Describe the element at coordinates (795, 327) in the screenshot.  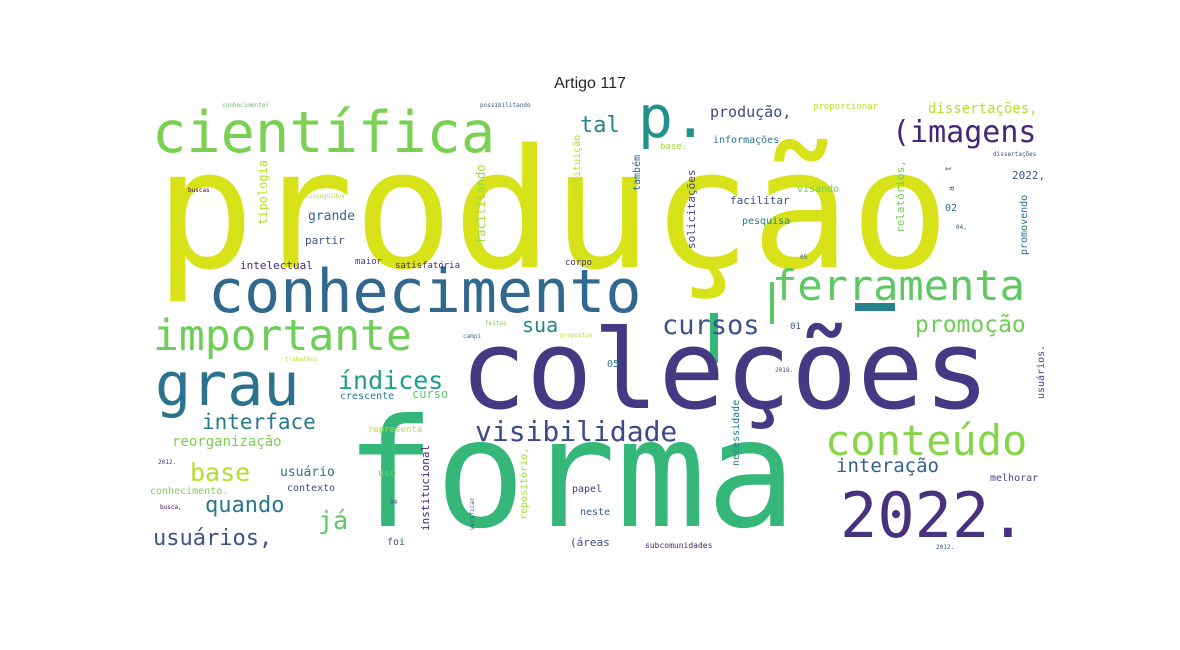
I see `cloud-word: 01` at that location.